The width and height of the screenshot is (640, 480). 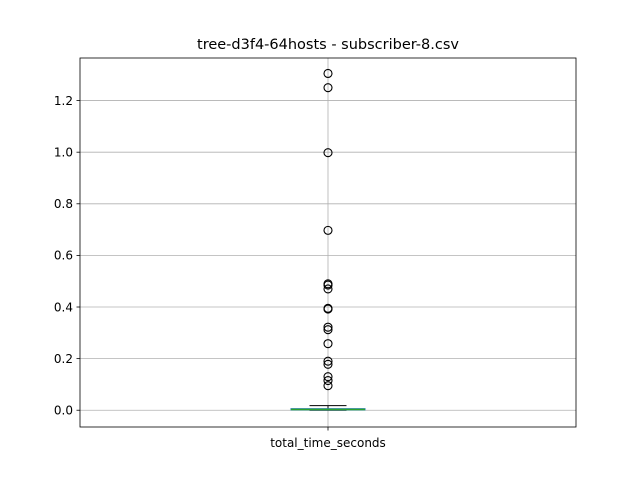 What do you see at coordinates (63, 307) in the screenshot?
I see `y-tick-label: 0.4` at bounding box center [63, 307].